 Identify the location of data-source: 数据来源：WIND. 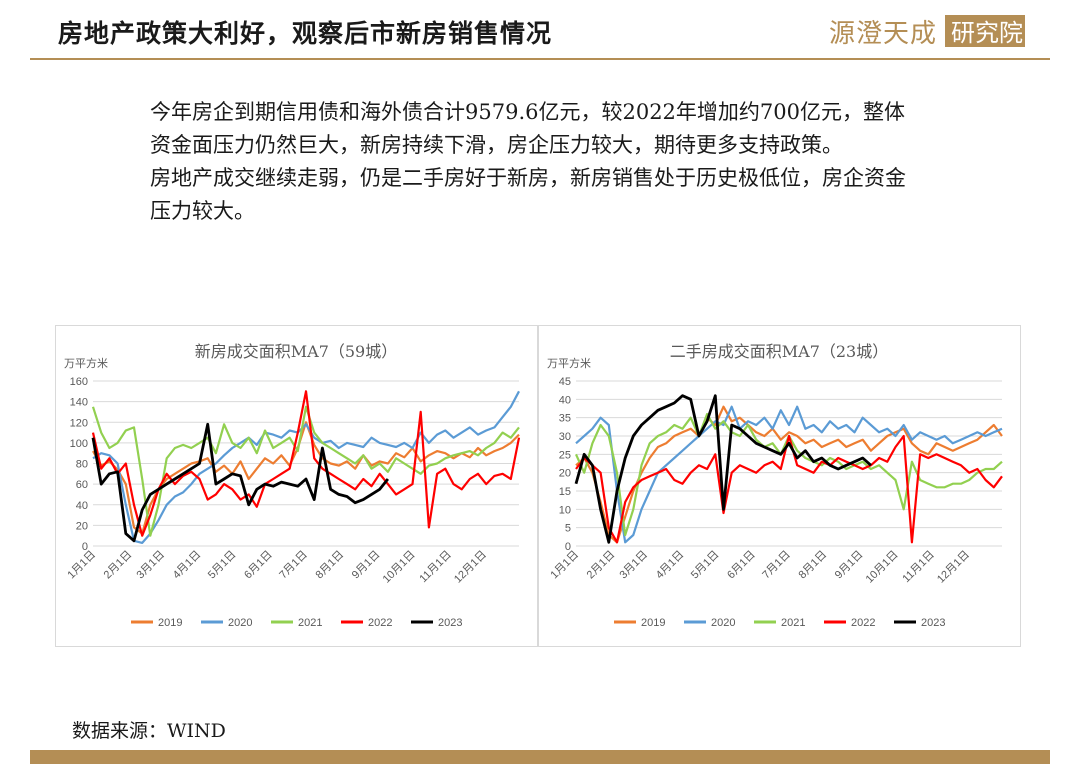
(149, 731).